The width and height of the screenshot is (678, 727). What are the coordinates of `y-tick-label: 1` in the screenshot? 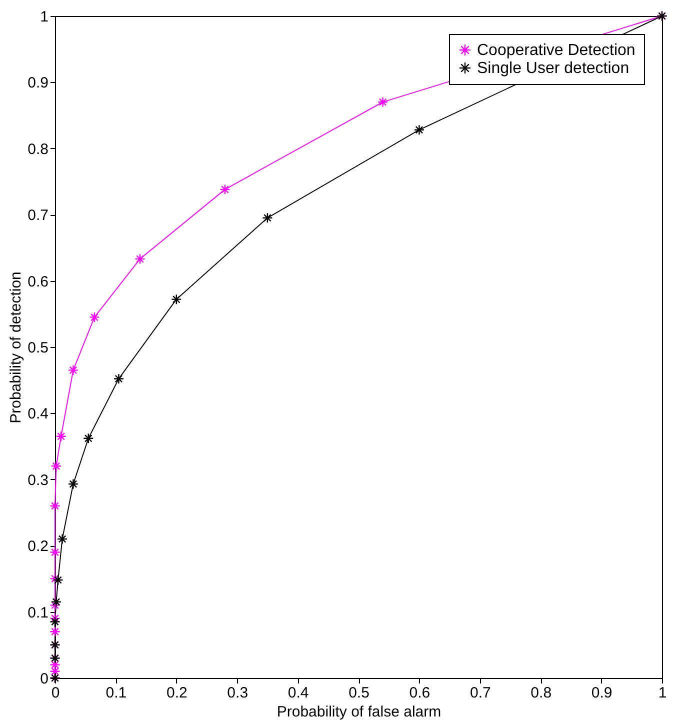 It's located at (44, 17).